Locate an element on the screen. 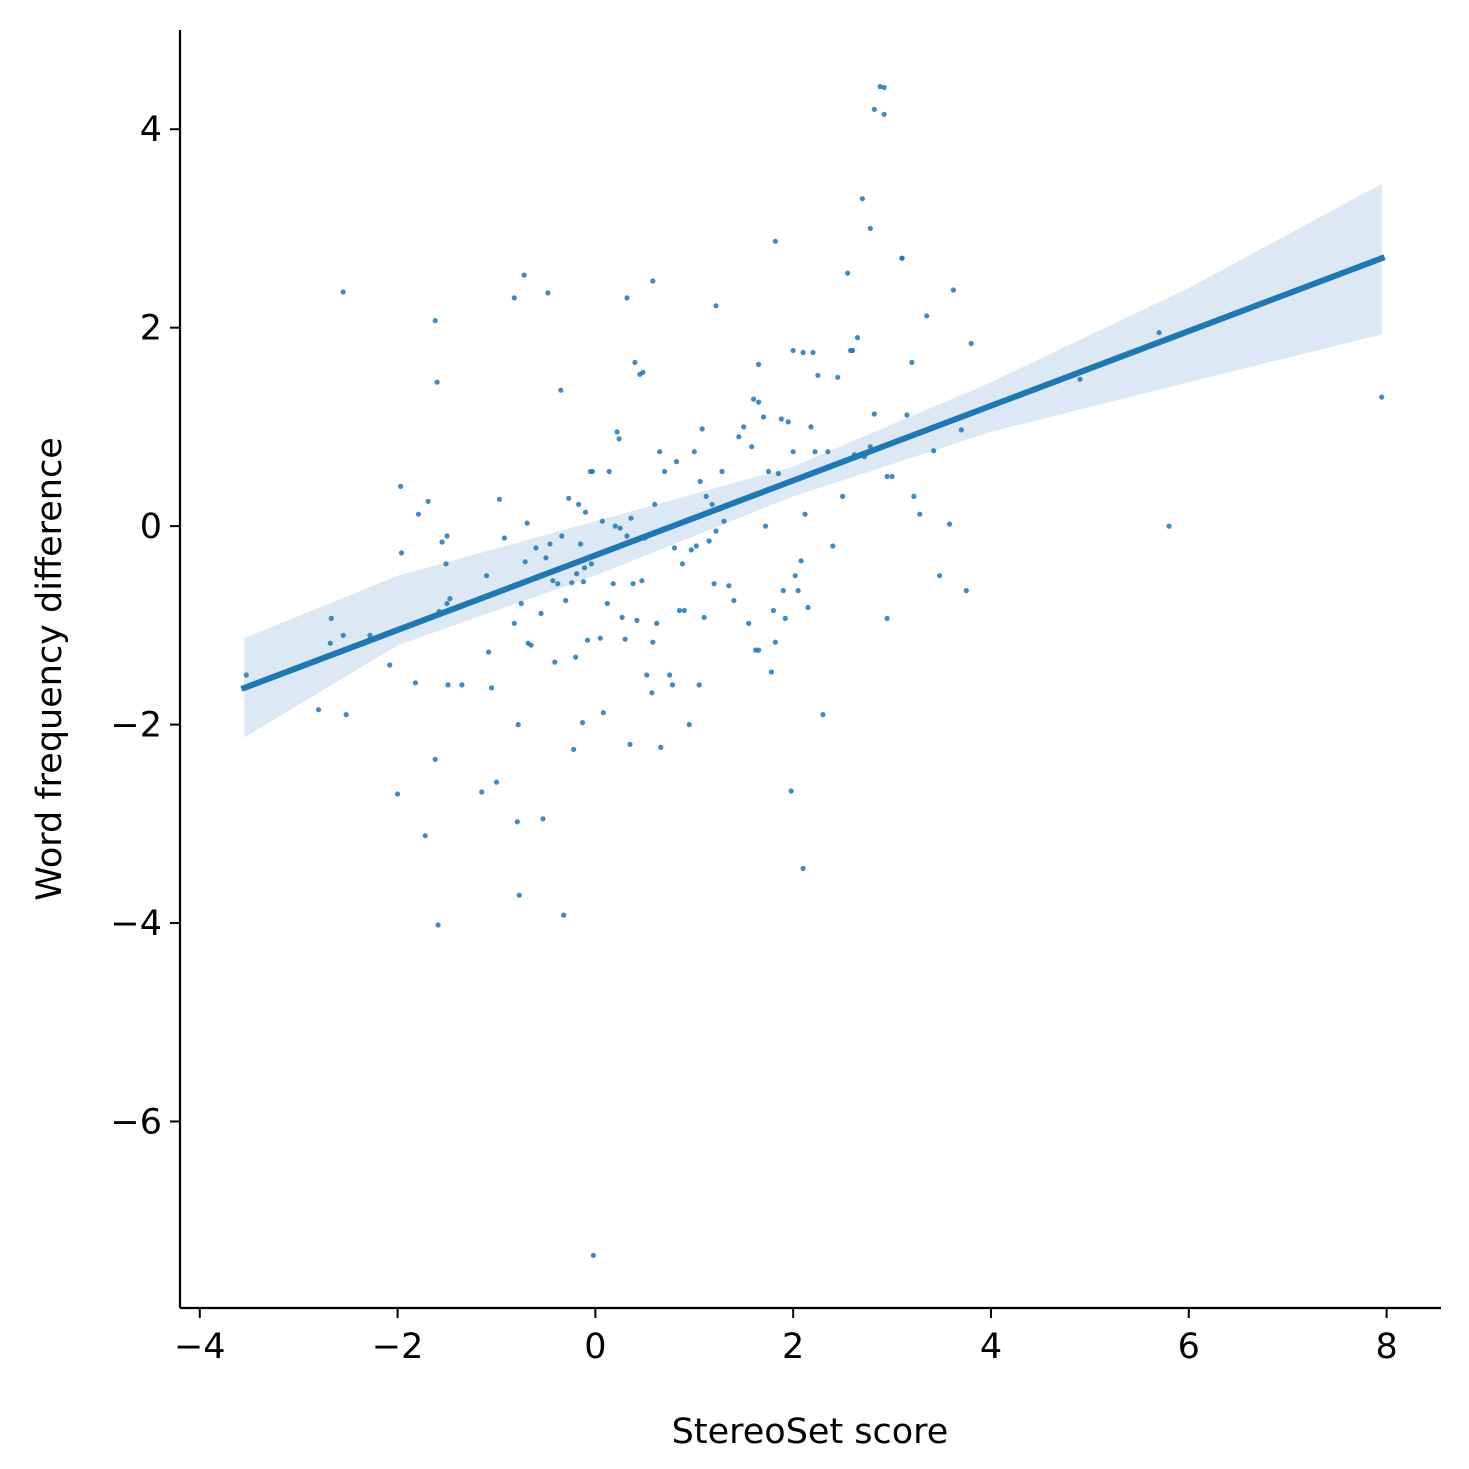  y-tick-label: 4 is located at coordinates (151, 130).